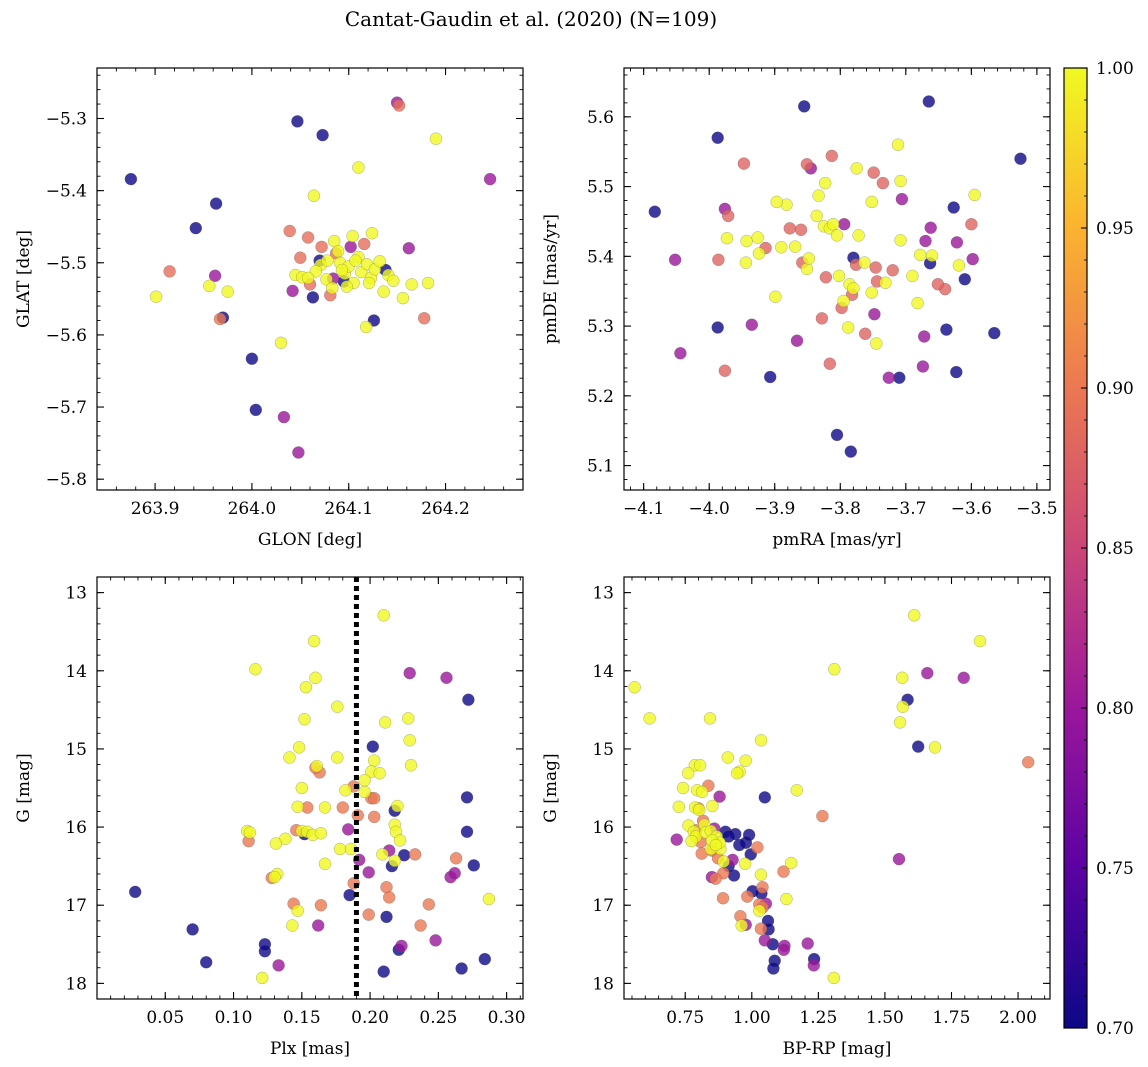  Describe the element at coordinates (76, 984) in the screenshot. I see `y-tick-label: 18` at that location.